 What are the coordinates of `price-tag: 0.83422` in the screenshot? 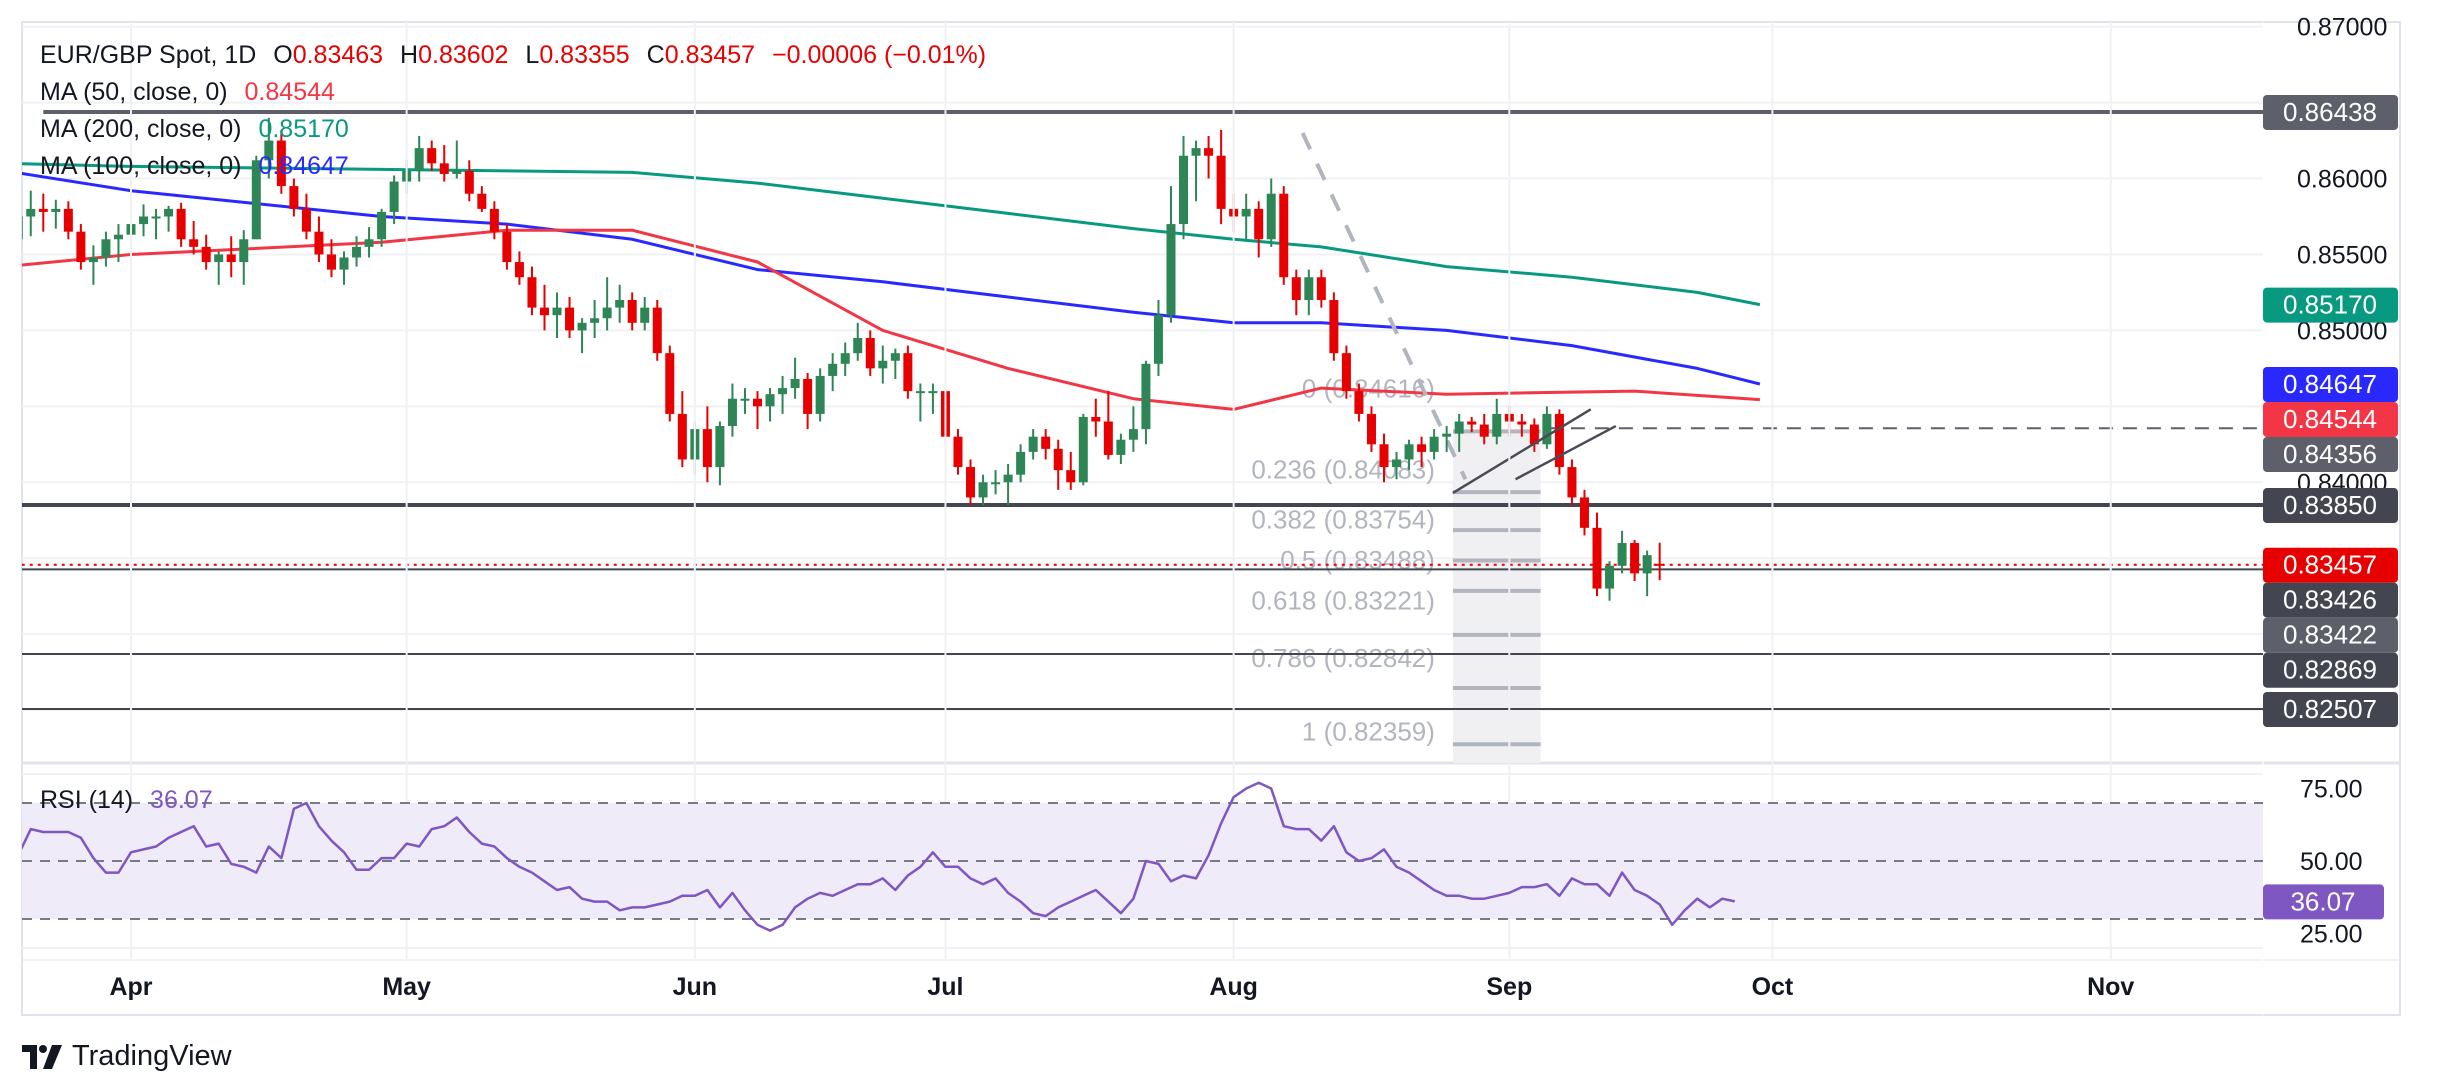 It's located at (2330, 635).